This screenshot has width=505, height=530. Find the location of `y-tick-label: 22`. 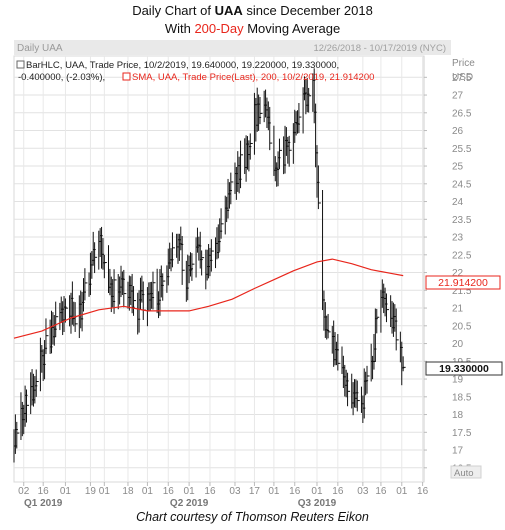

y-tick-label: 22 is located at coordinates (458, 273).